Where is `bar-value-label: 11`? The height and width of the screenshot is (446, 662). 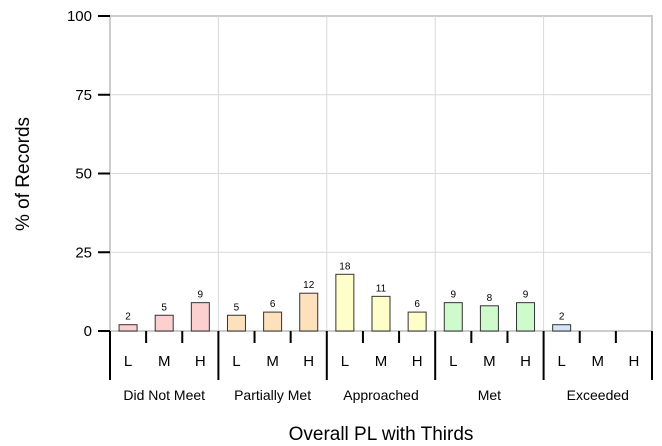 bar-value-label: 11 is located at coordinates (381, 288).